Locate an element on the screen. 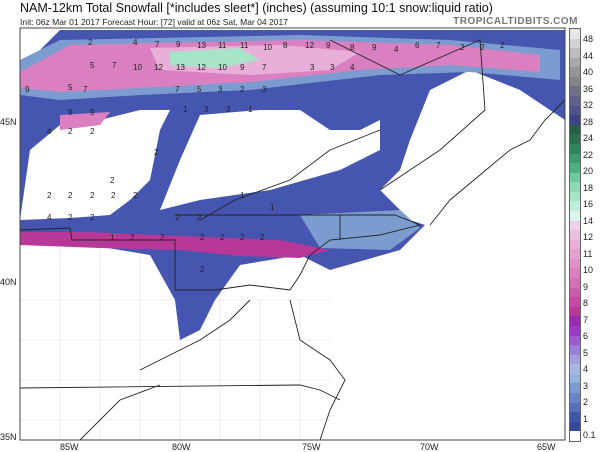  colorbar is located at coordinates (575, 235).